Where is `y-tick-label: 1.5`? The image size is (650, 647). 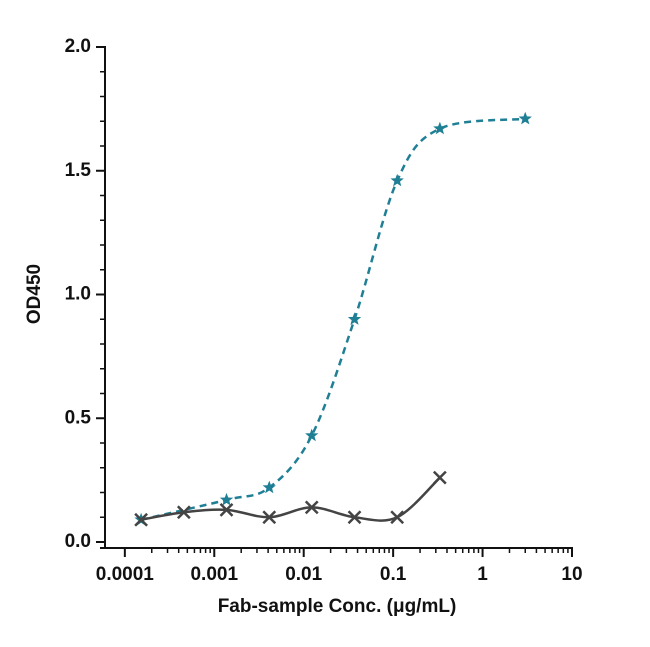 y-tick-label: 1.5 is located at coordinates (78, 170).